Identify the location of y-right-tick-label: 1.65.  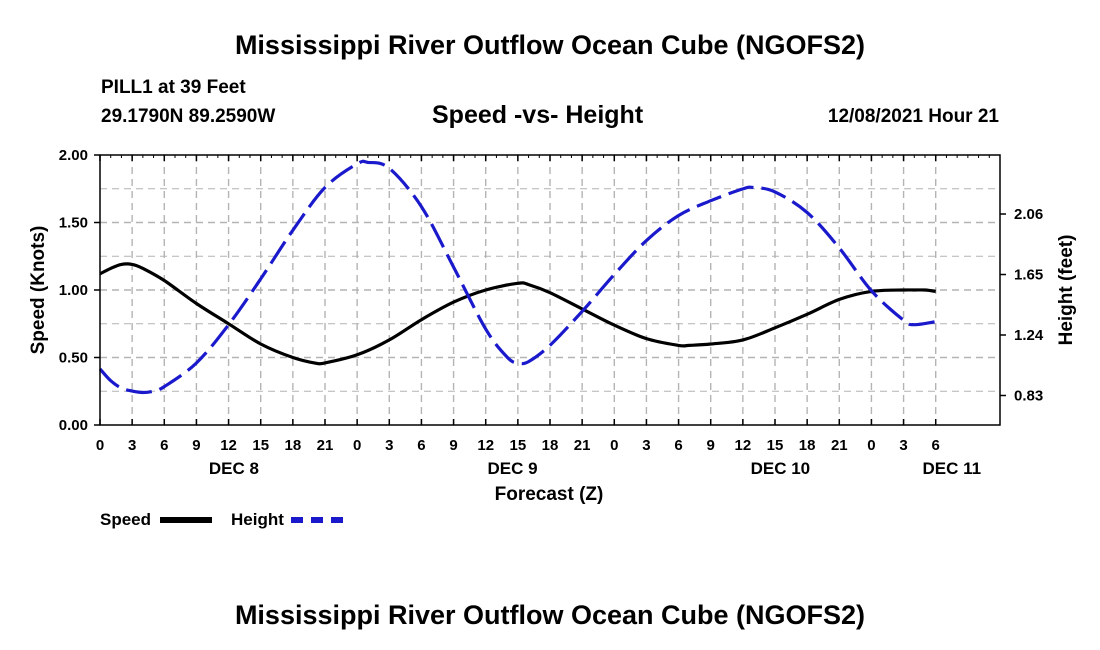
(1028, 275).